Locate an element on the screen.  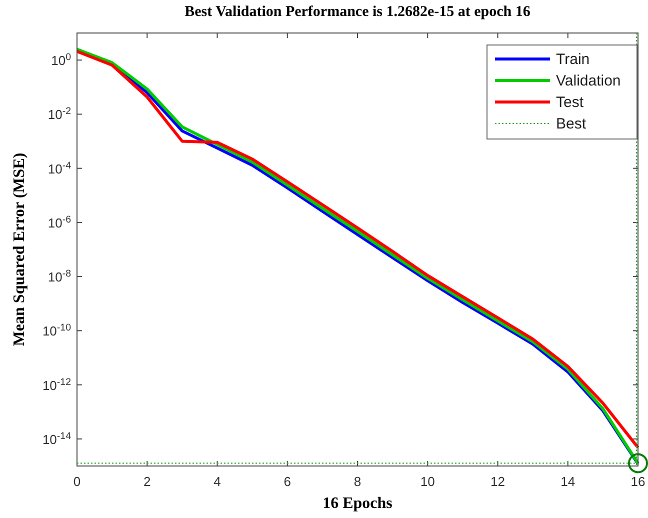
legend-label: Validation is located at coordinates (588, 81).